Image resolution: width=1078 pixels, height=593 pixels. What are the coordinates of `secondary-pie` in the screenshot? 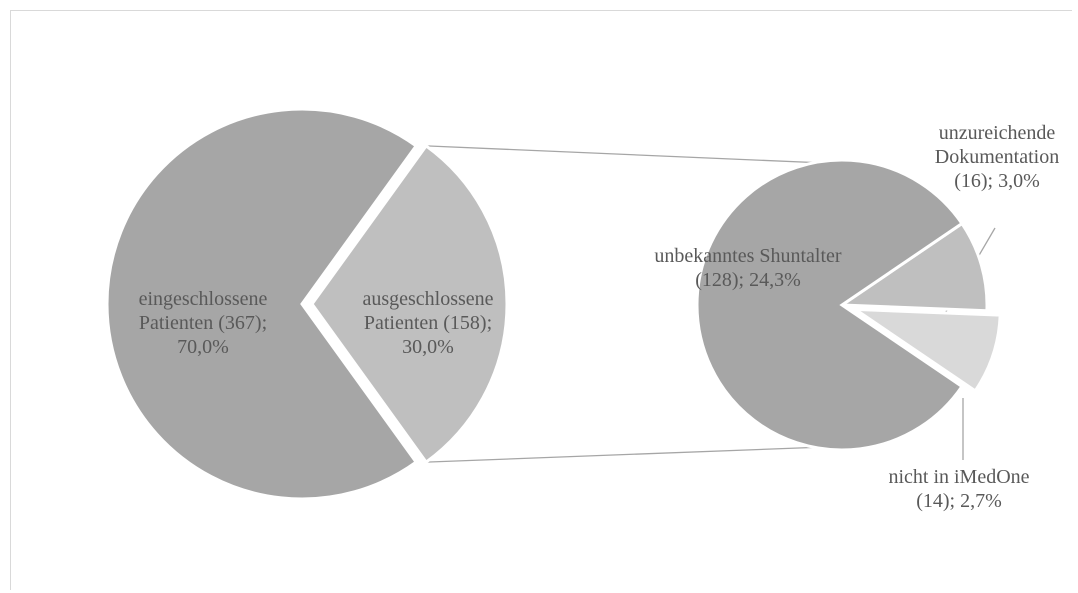 It's located at (848, 305).